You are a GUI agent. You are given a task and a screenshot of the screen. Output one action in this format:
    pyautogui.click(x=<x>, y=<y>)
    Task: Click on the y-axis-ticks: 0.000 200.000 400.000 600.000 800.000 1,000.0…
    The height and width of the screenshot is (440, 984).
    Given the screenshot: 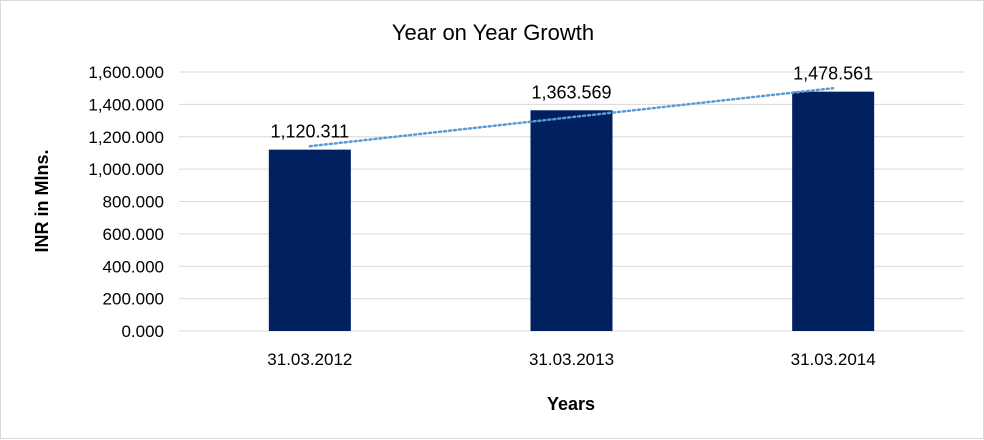 What is the action you would take?
    pyautogui.click(x=126, y=202)
    